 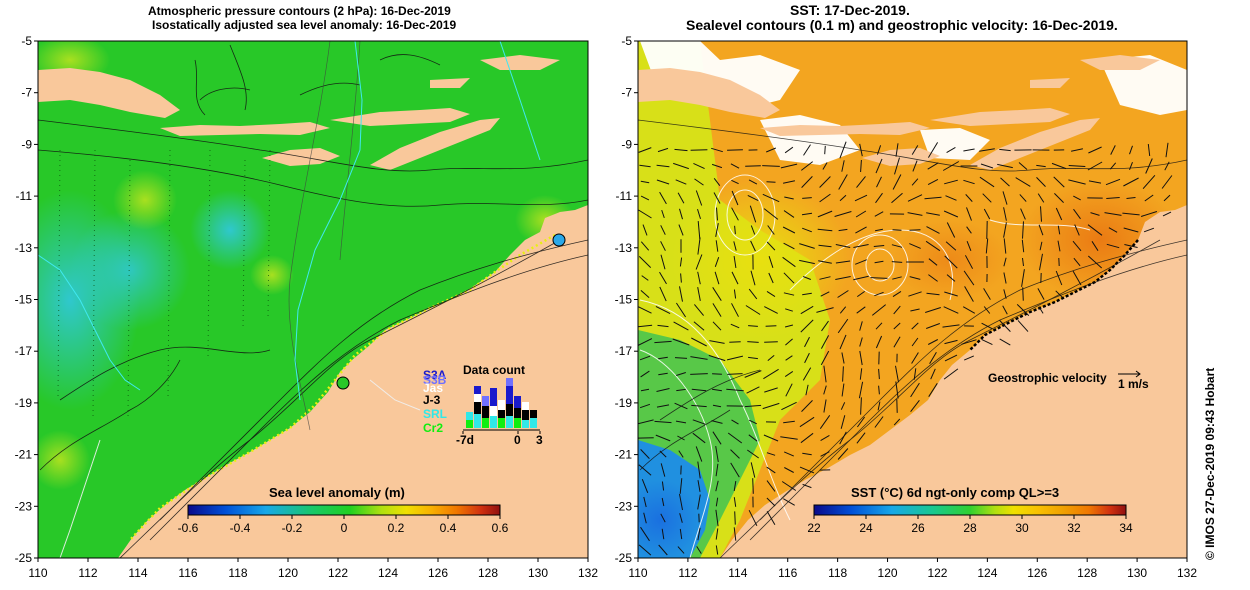 I want to click on left-y-tick-label: -23, so click(x=24, y=506).